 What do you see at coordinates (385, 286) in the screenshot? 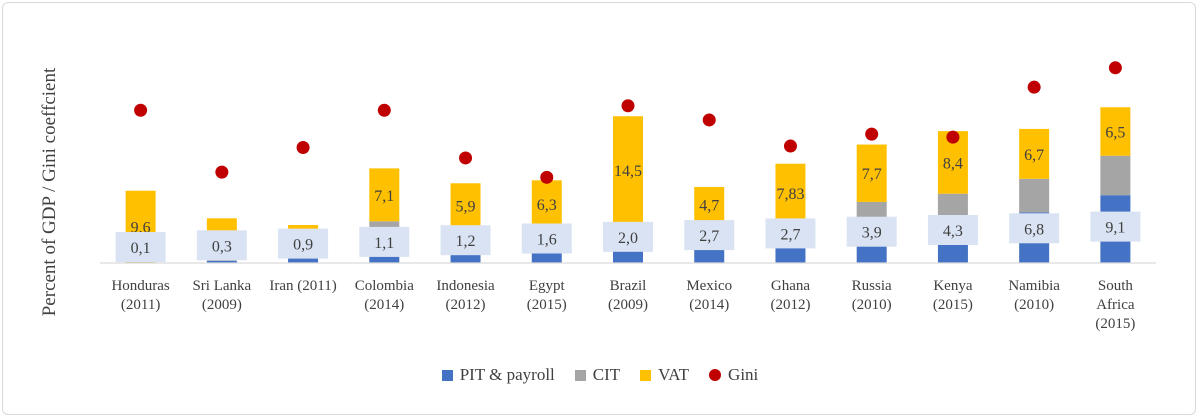
I see `x-tick-label: Colombia` at bounding box center [385, 286].